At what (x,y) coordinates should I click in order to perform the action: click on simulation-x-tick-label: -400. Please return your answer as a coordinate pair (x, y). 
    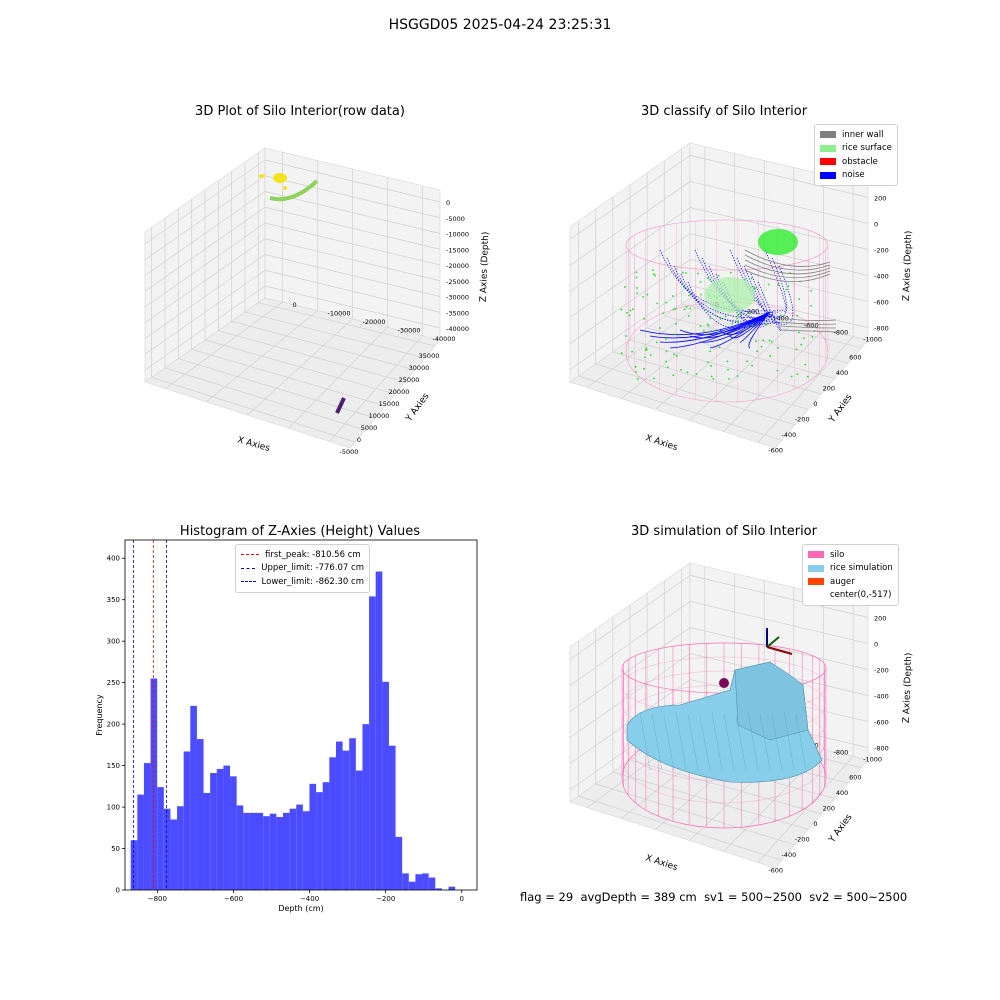
    Looking at the image, I should click on (789, 855).